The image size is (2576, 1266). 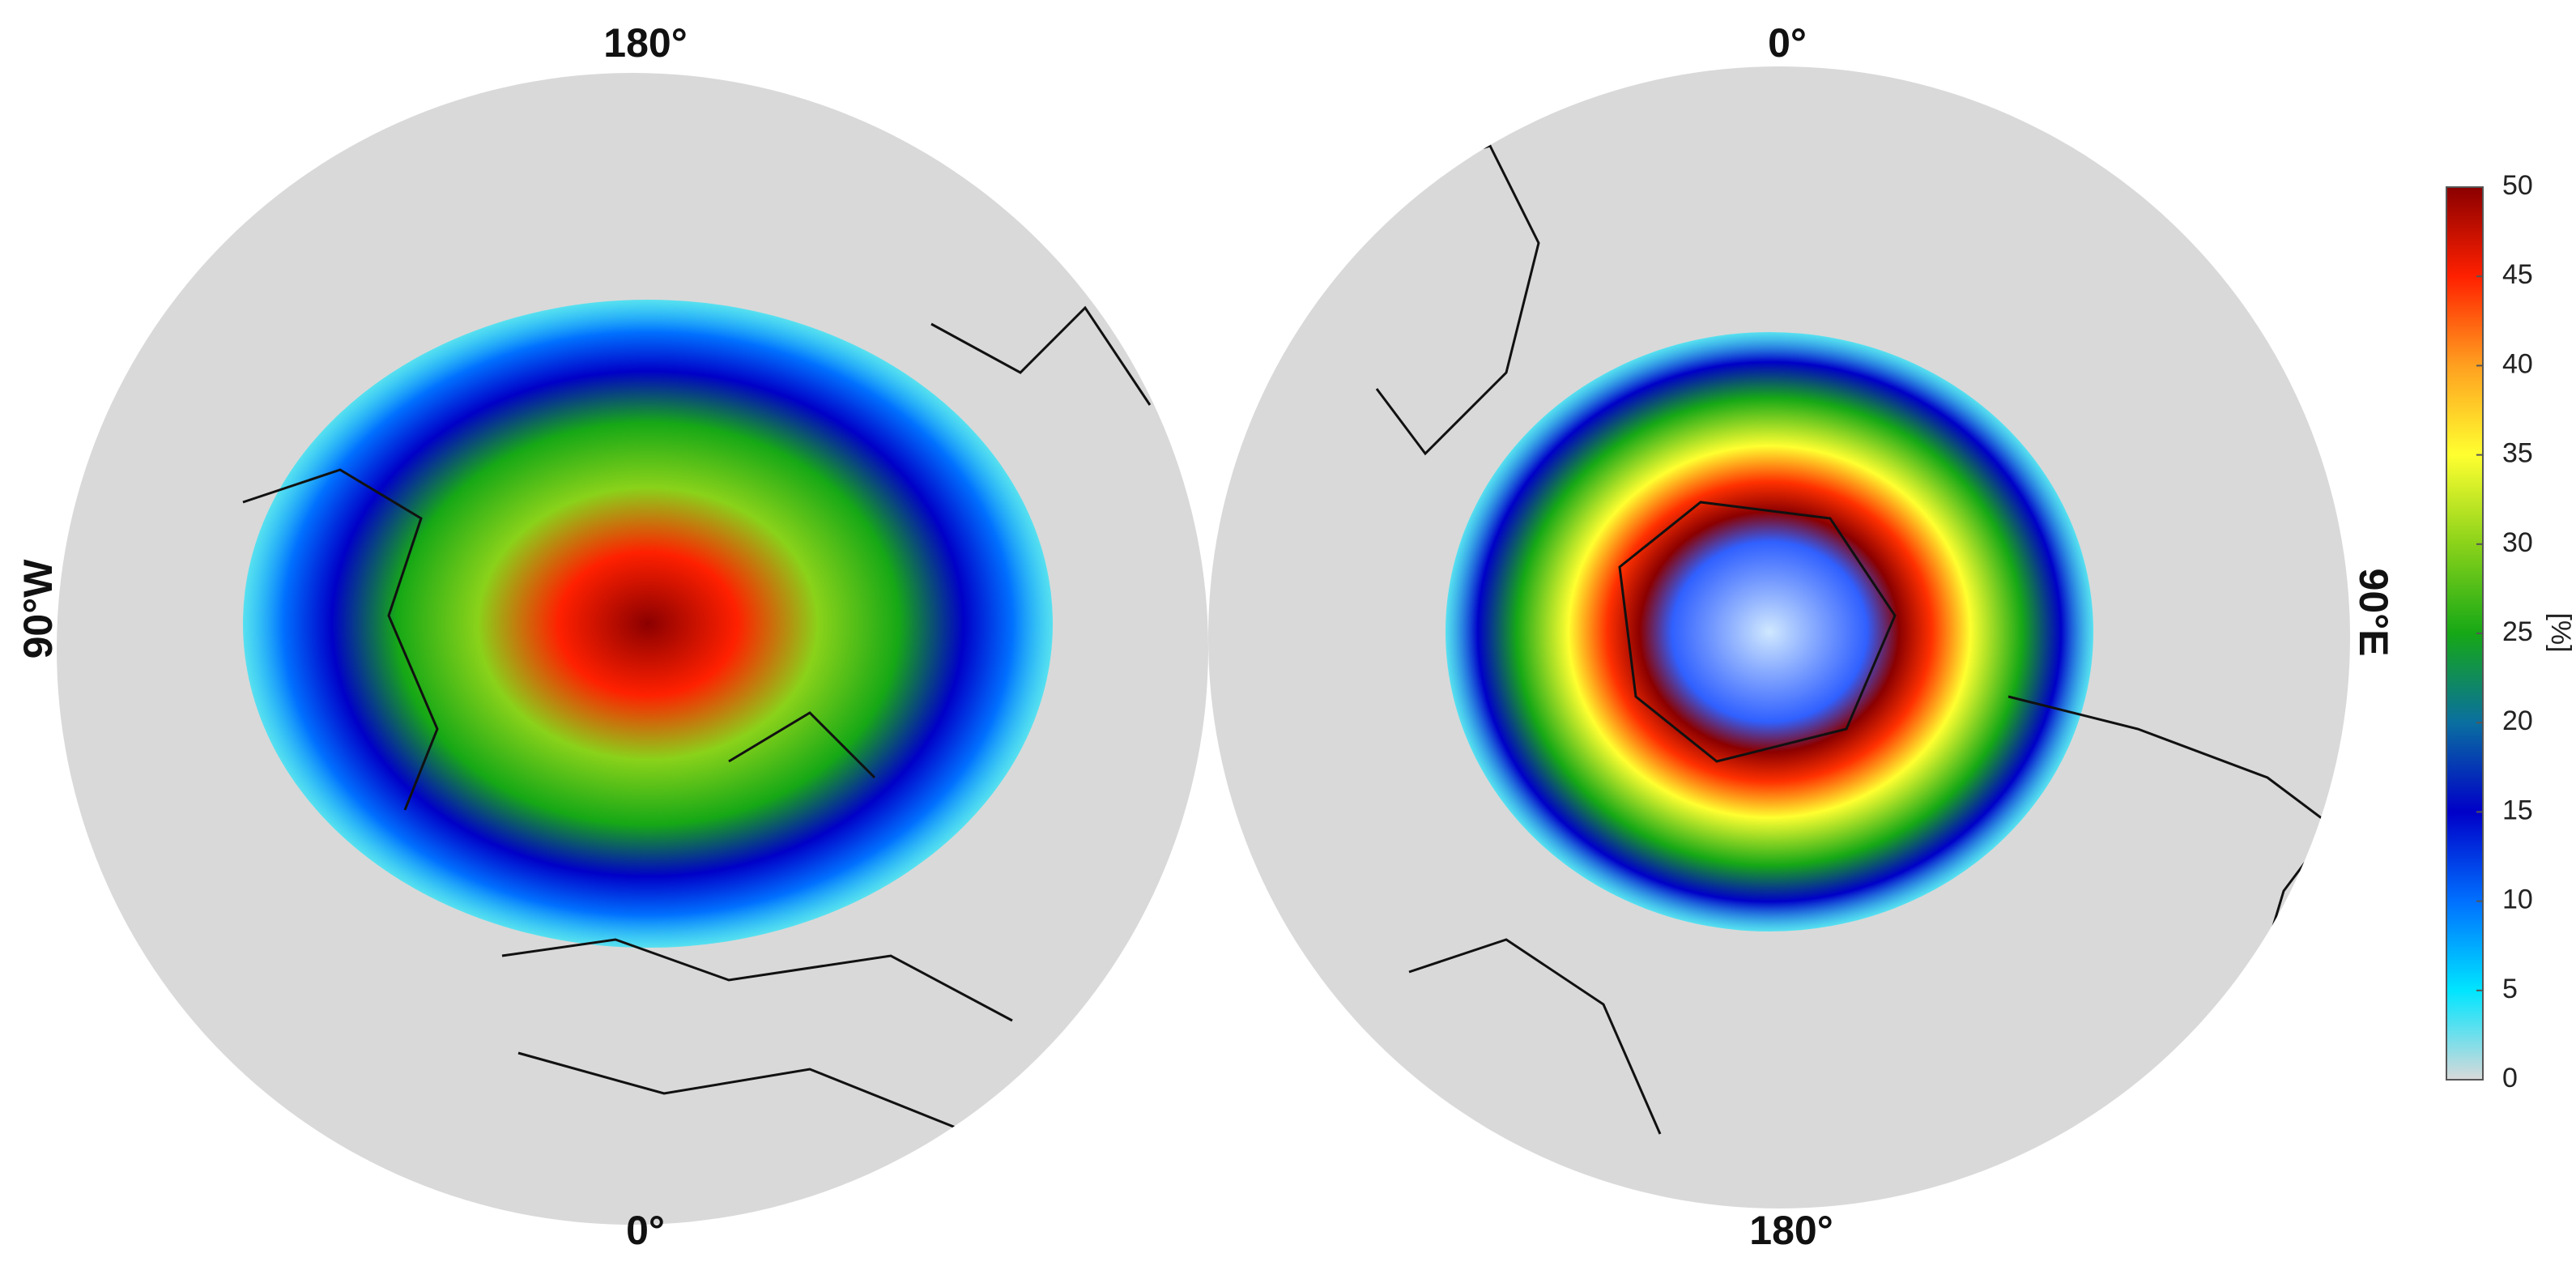 I want to click on tick-label: 5, so click(x=2510, y=989).